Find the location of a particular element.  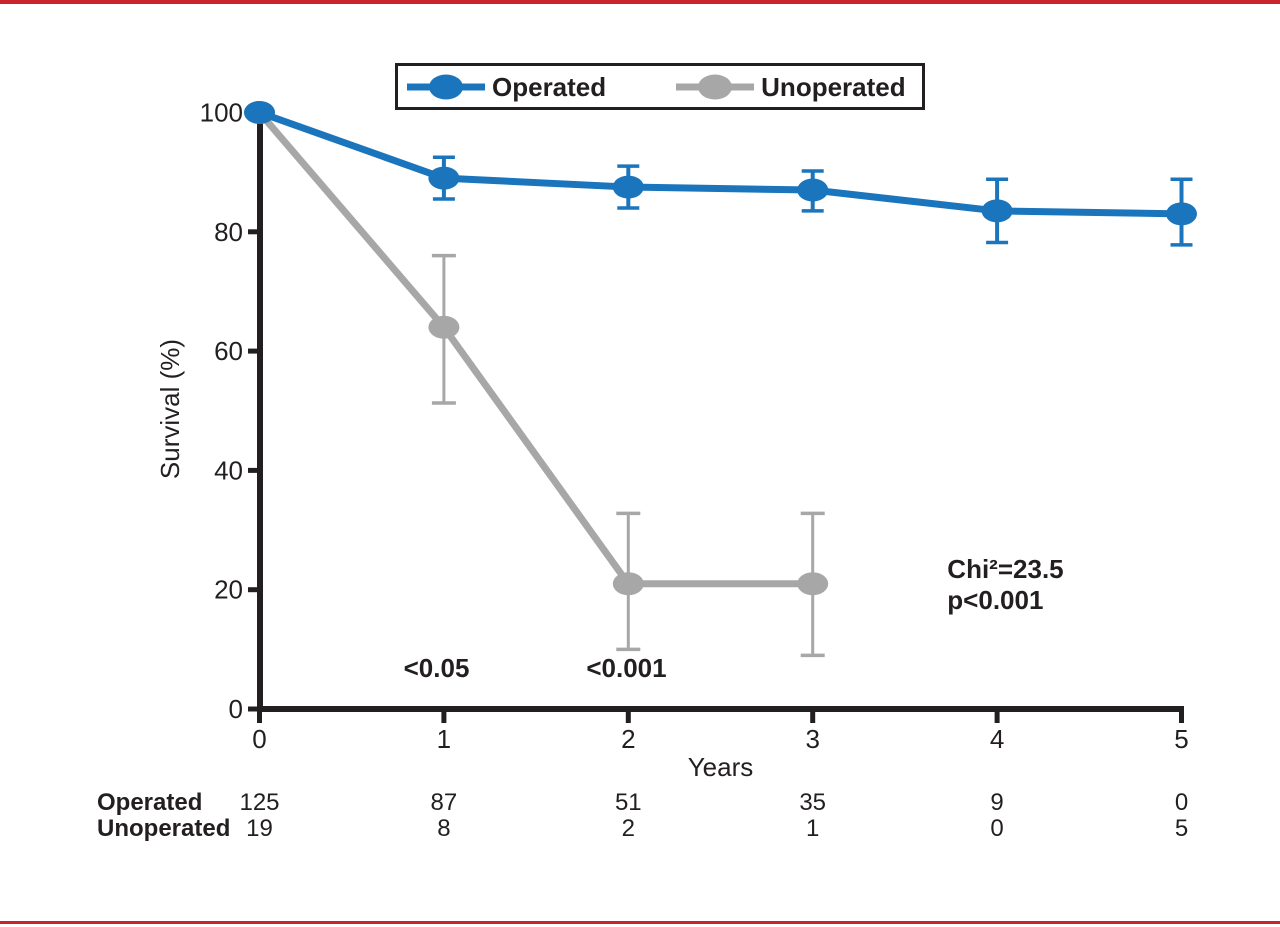

risk-count: 5 is located at coordinates (1181, 828).